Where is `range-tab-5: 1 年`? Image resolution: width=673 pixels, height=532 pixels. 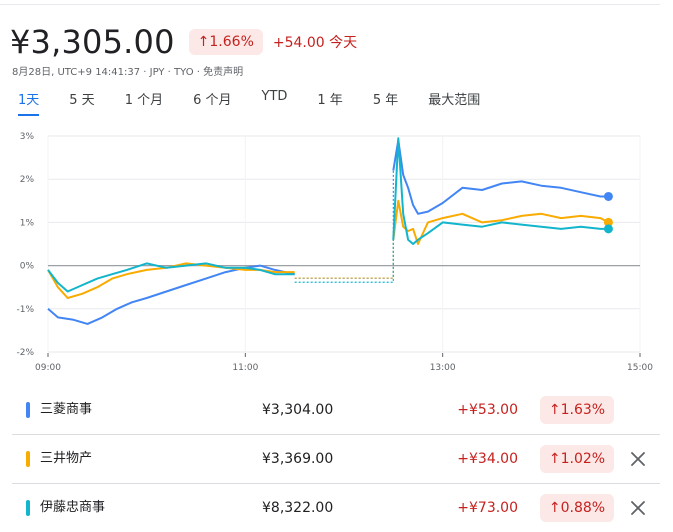
range-tab-5: 1 年 is located at coordinates (330, 100).